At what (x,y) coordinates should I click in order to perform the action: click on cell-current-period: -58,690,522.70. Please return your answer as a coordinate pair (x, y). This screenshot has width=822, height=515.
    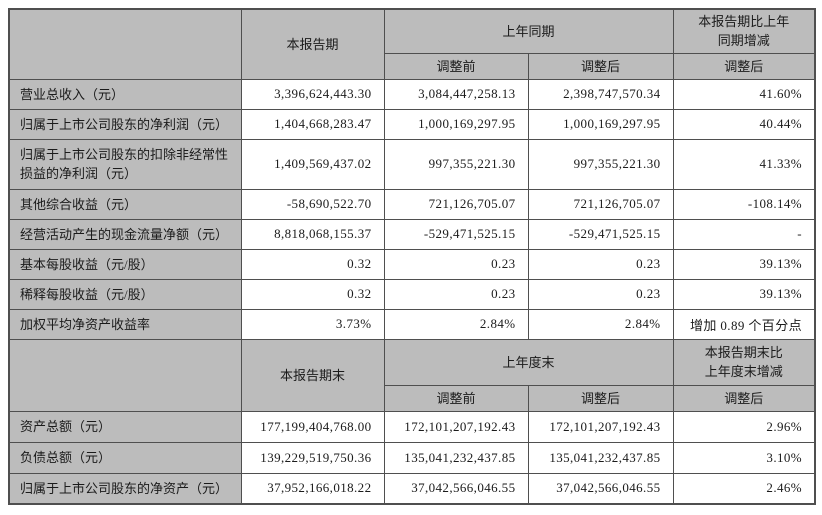
    Looking at the image, I should click on (312, 204).